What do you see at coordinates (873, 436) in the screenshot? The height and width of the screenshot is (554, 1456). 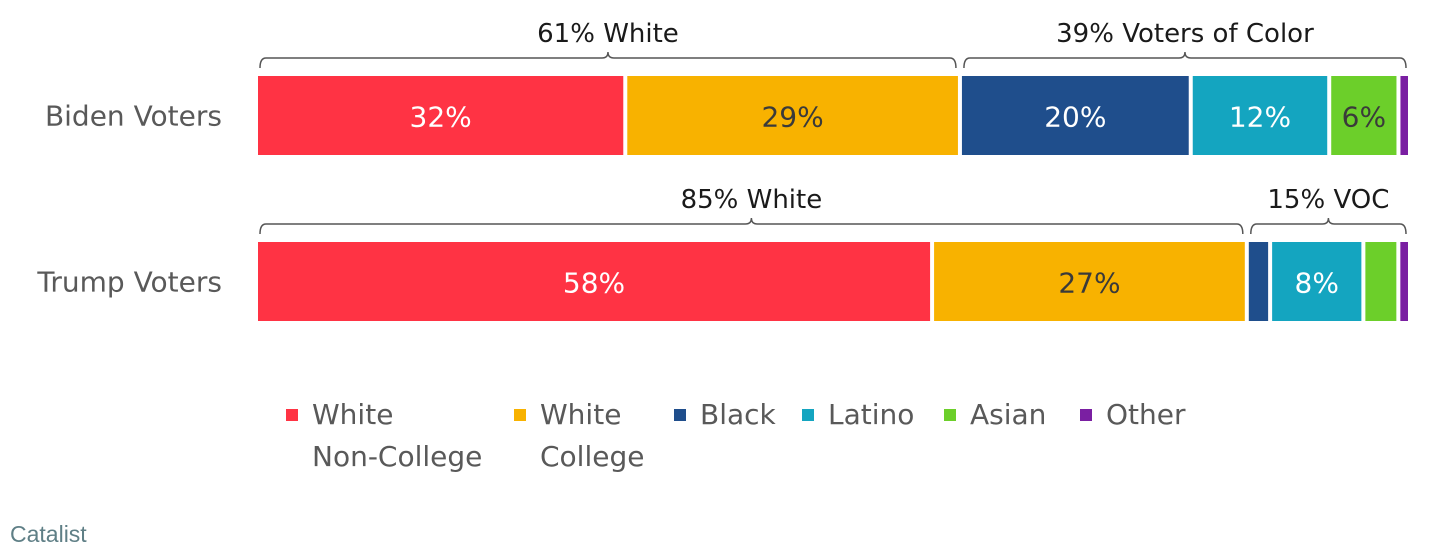 I see `legend-item: Latino` at bounding box center [873, 436].